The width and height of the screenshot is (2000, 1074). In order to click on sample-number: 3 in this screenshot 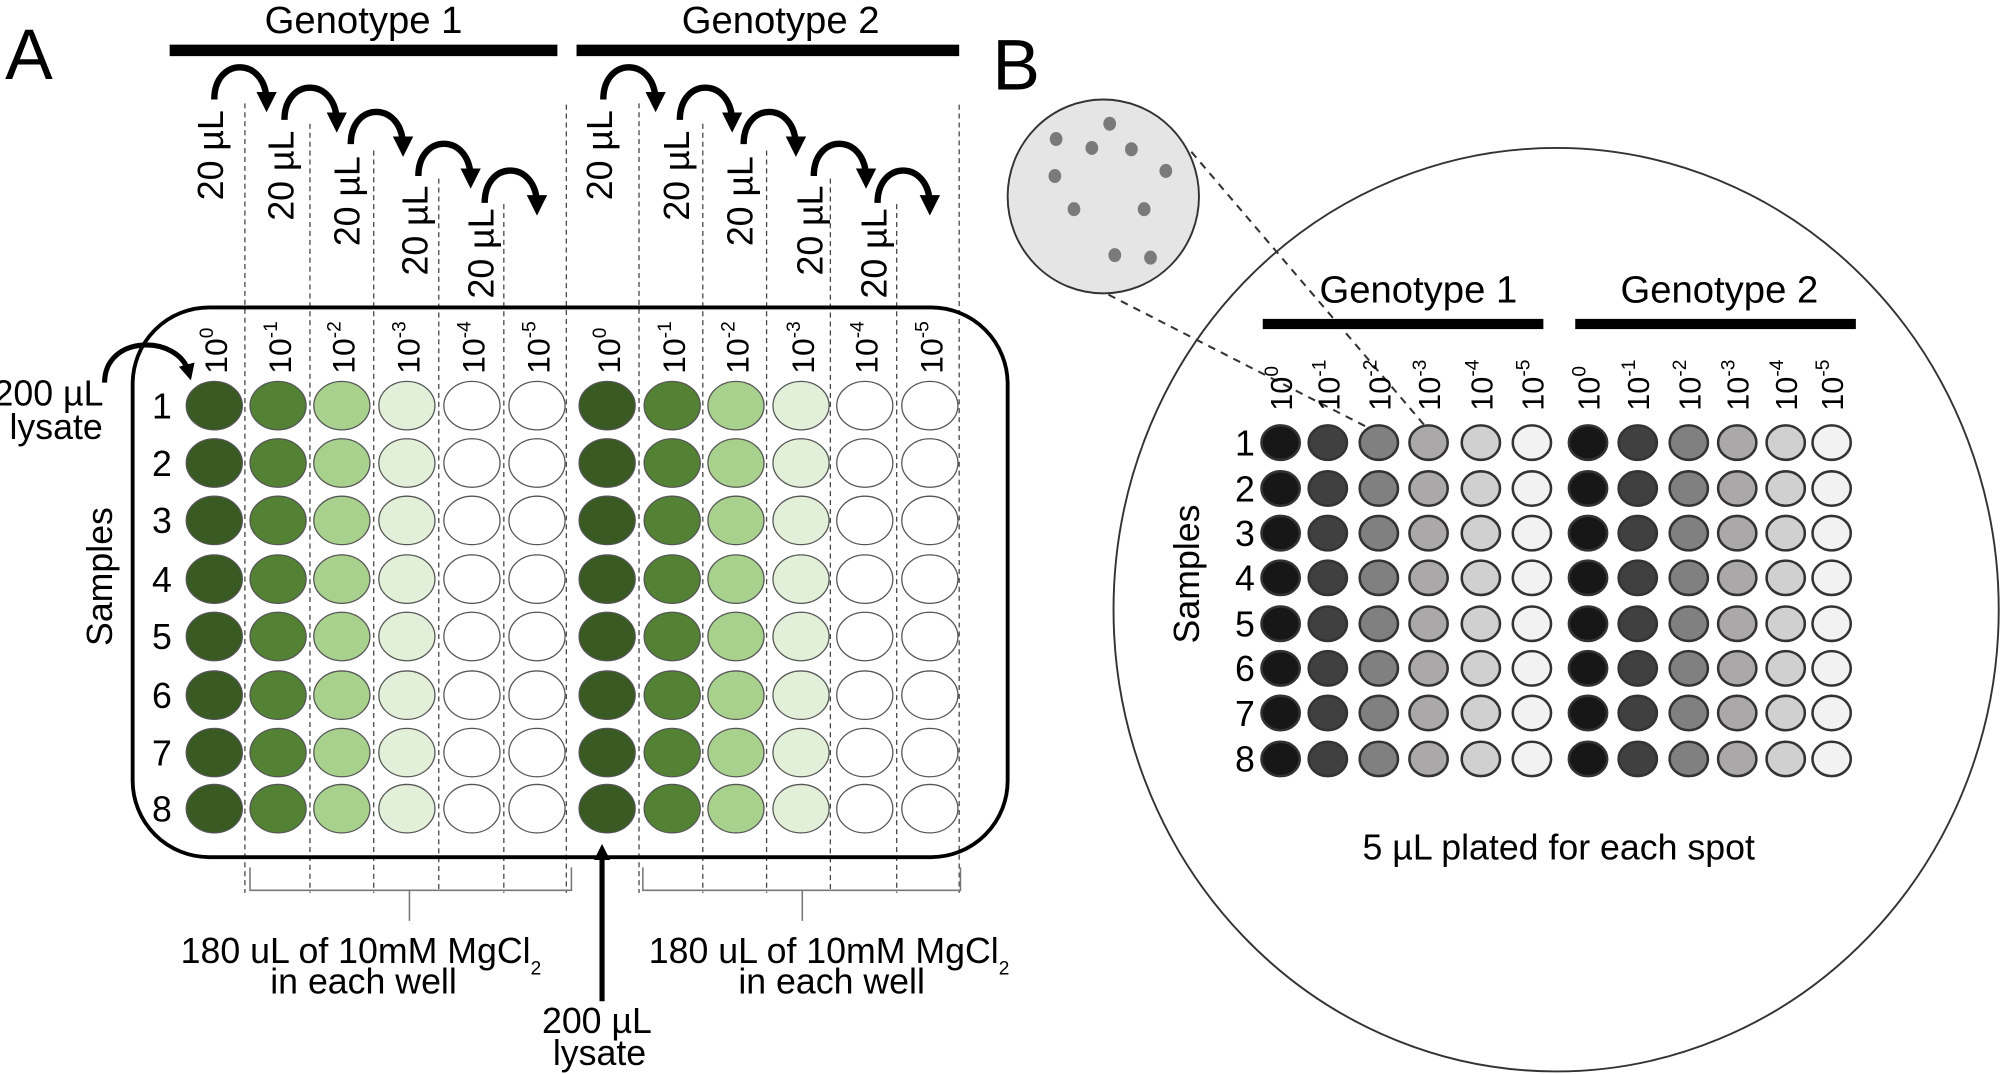, I will do `click(162, 521)`.